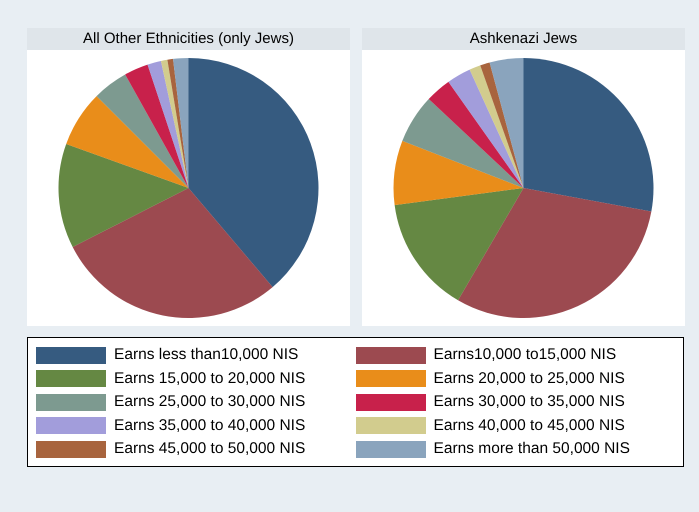 This screenshot has width=699, height=512. Describe the element at coordinates (210, 379) in the screenshot. I see `legend-label: Earns 15,000 to 20,000 NIS` at that location.